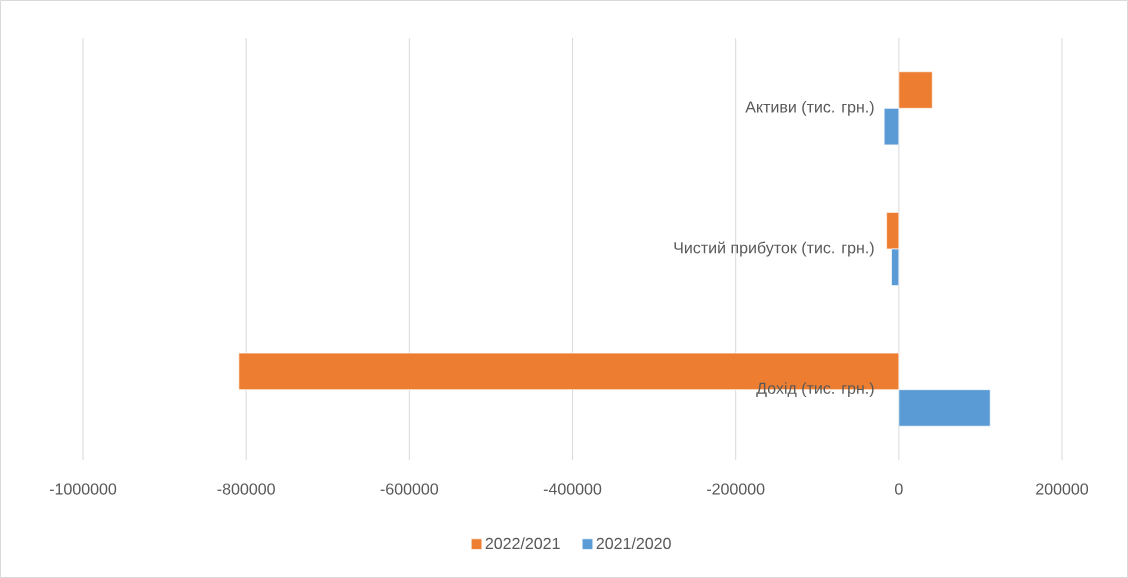 This screenshot has width=1128, height=578. I want to click on x-tick-label: 200000, so click(1062, 489).